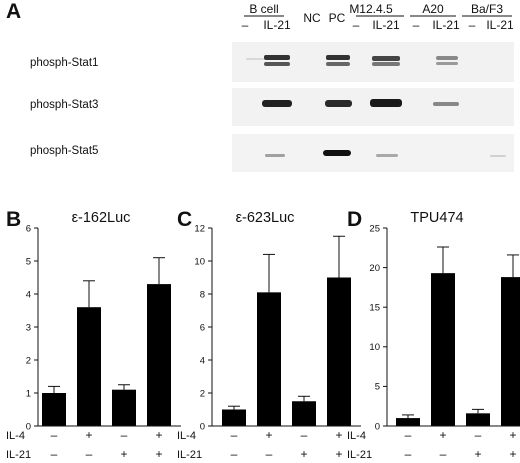  Describe the element at coordinates (386, 64) in the screenshot. I see `band-stat1-m12-il21-lower` at that location.